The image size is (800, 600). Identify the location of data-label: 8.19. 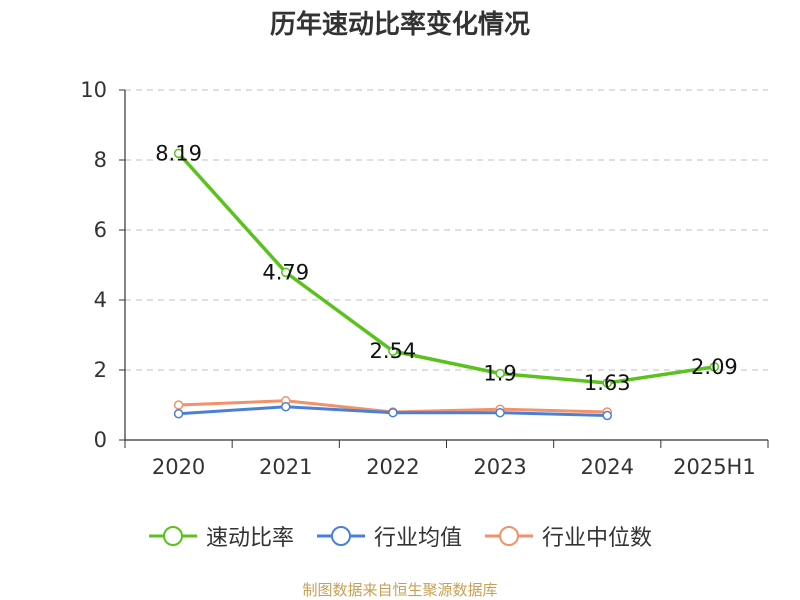
(178, 153).